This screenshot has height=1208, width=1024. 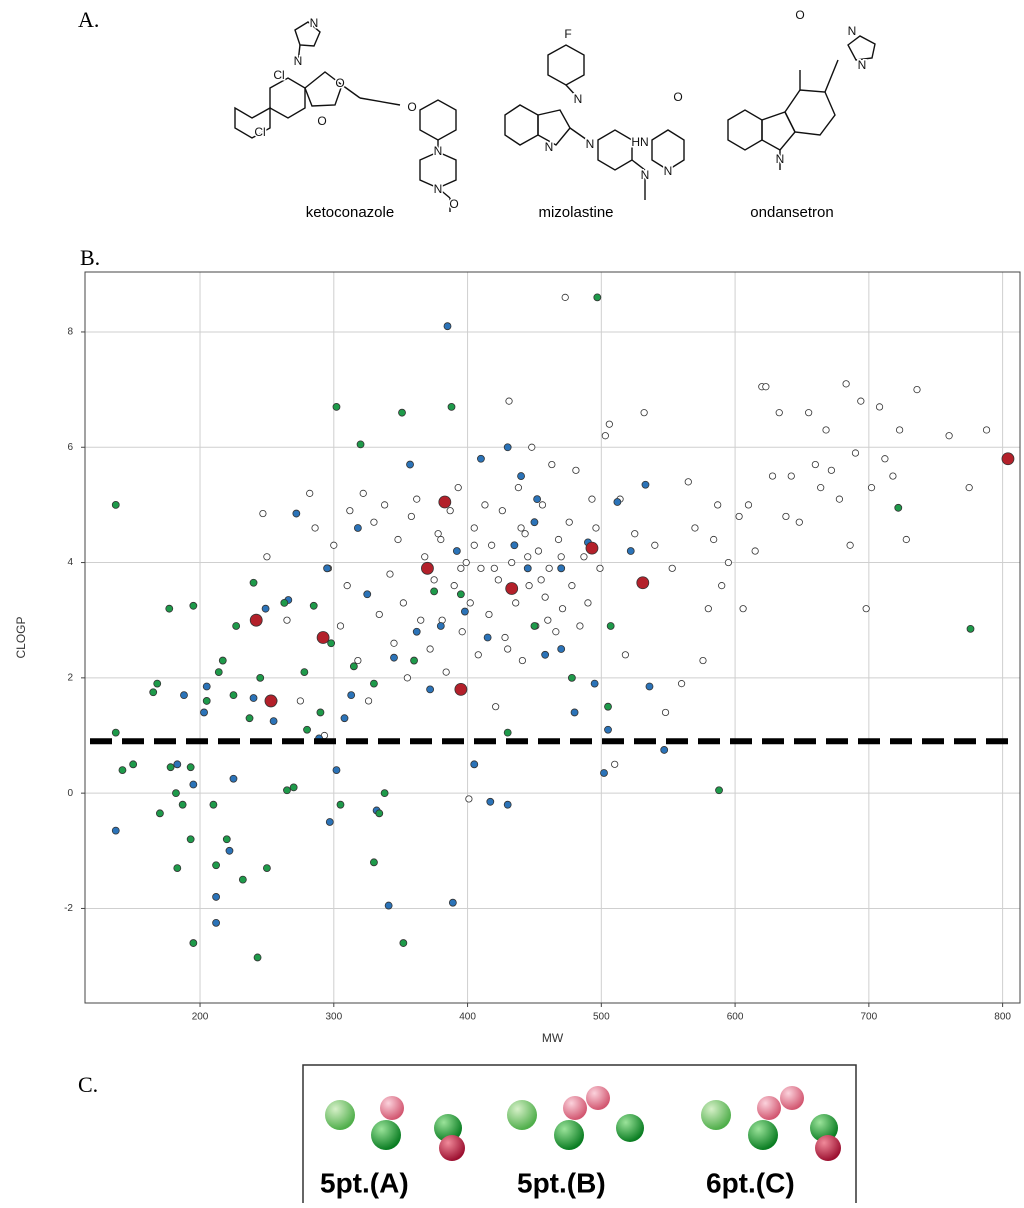 I want to click on y-tick-label: -2, so click(x=68, y=908).